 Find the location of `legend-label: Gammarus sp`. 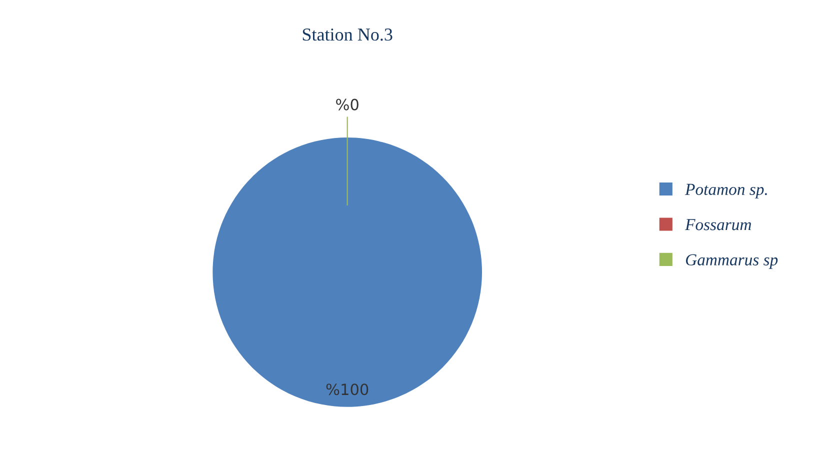

legend-label: Gammarus sp is located at coordinates (732, 261).